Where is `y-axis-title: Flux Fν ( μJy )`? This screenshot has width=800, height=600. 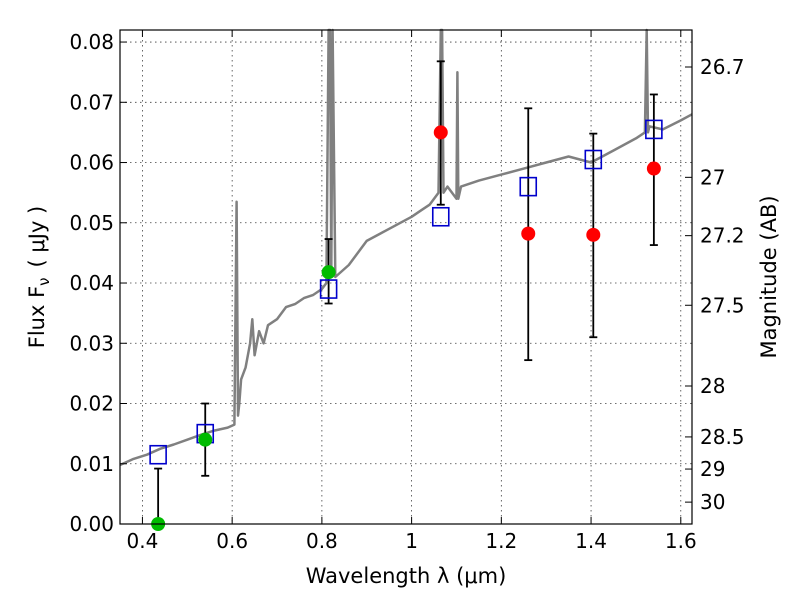 y-axis-title: Flux Fν ( μJy ) is located at coordinates (39, 277).